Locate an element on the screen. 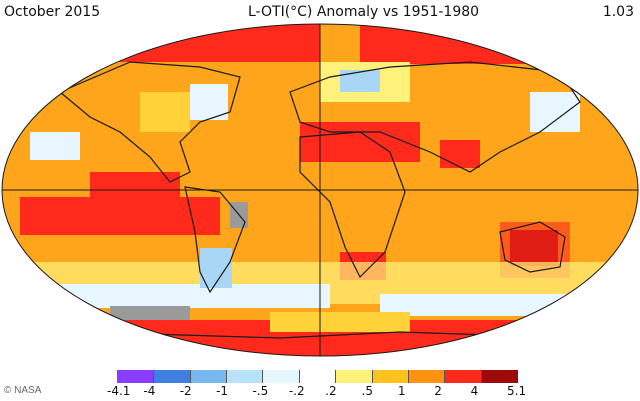  australia-outline is located at coordinates (532, 247).